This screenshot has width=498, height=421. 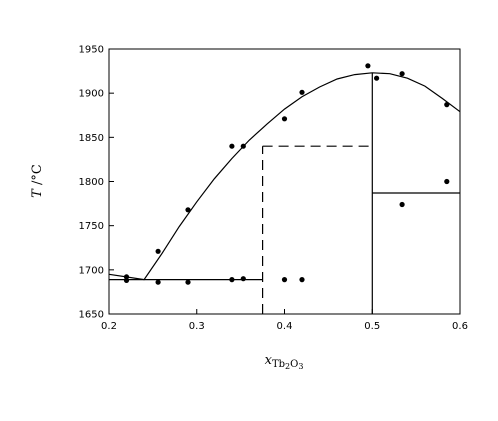 What do you see at coordinates (197, 326) in the screenshot?
I see `x-tick-label-1: 0.3` at bounding box center [197, 326].